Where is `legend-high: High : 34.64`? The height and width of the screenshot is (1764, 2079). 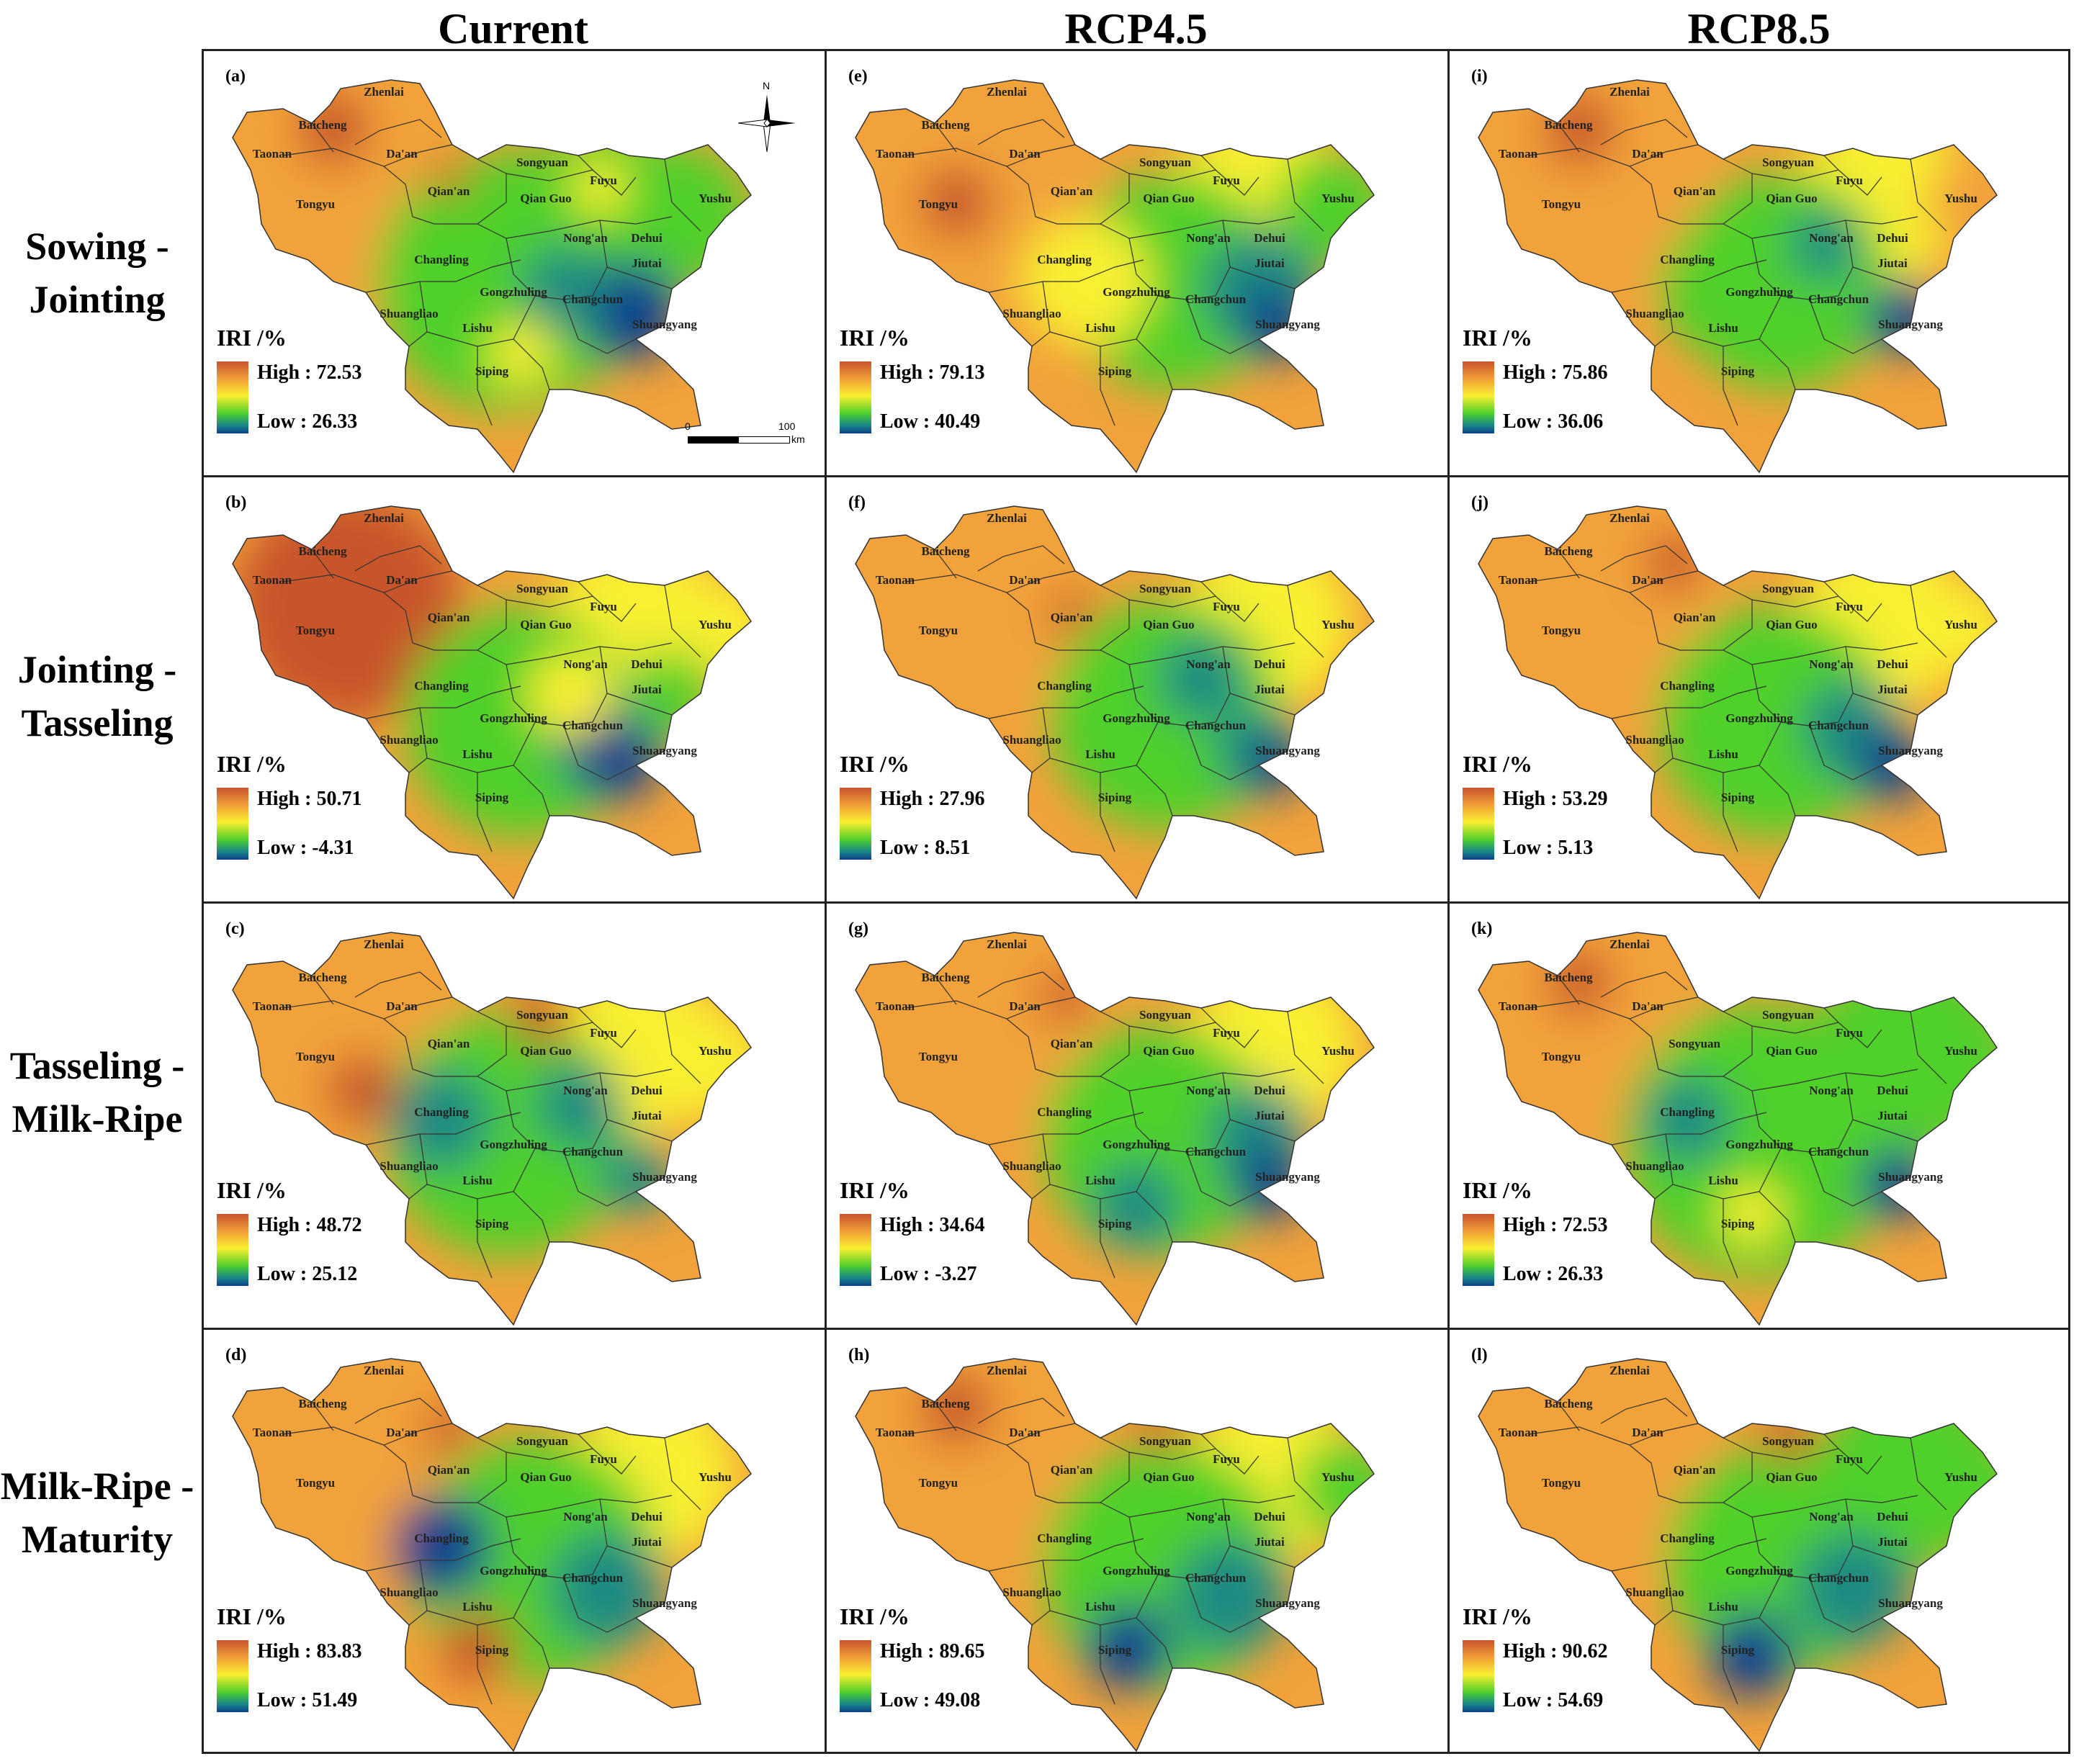 legend-high: High : 34.64 is located at coordinates (933, 1225).